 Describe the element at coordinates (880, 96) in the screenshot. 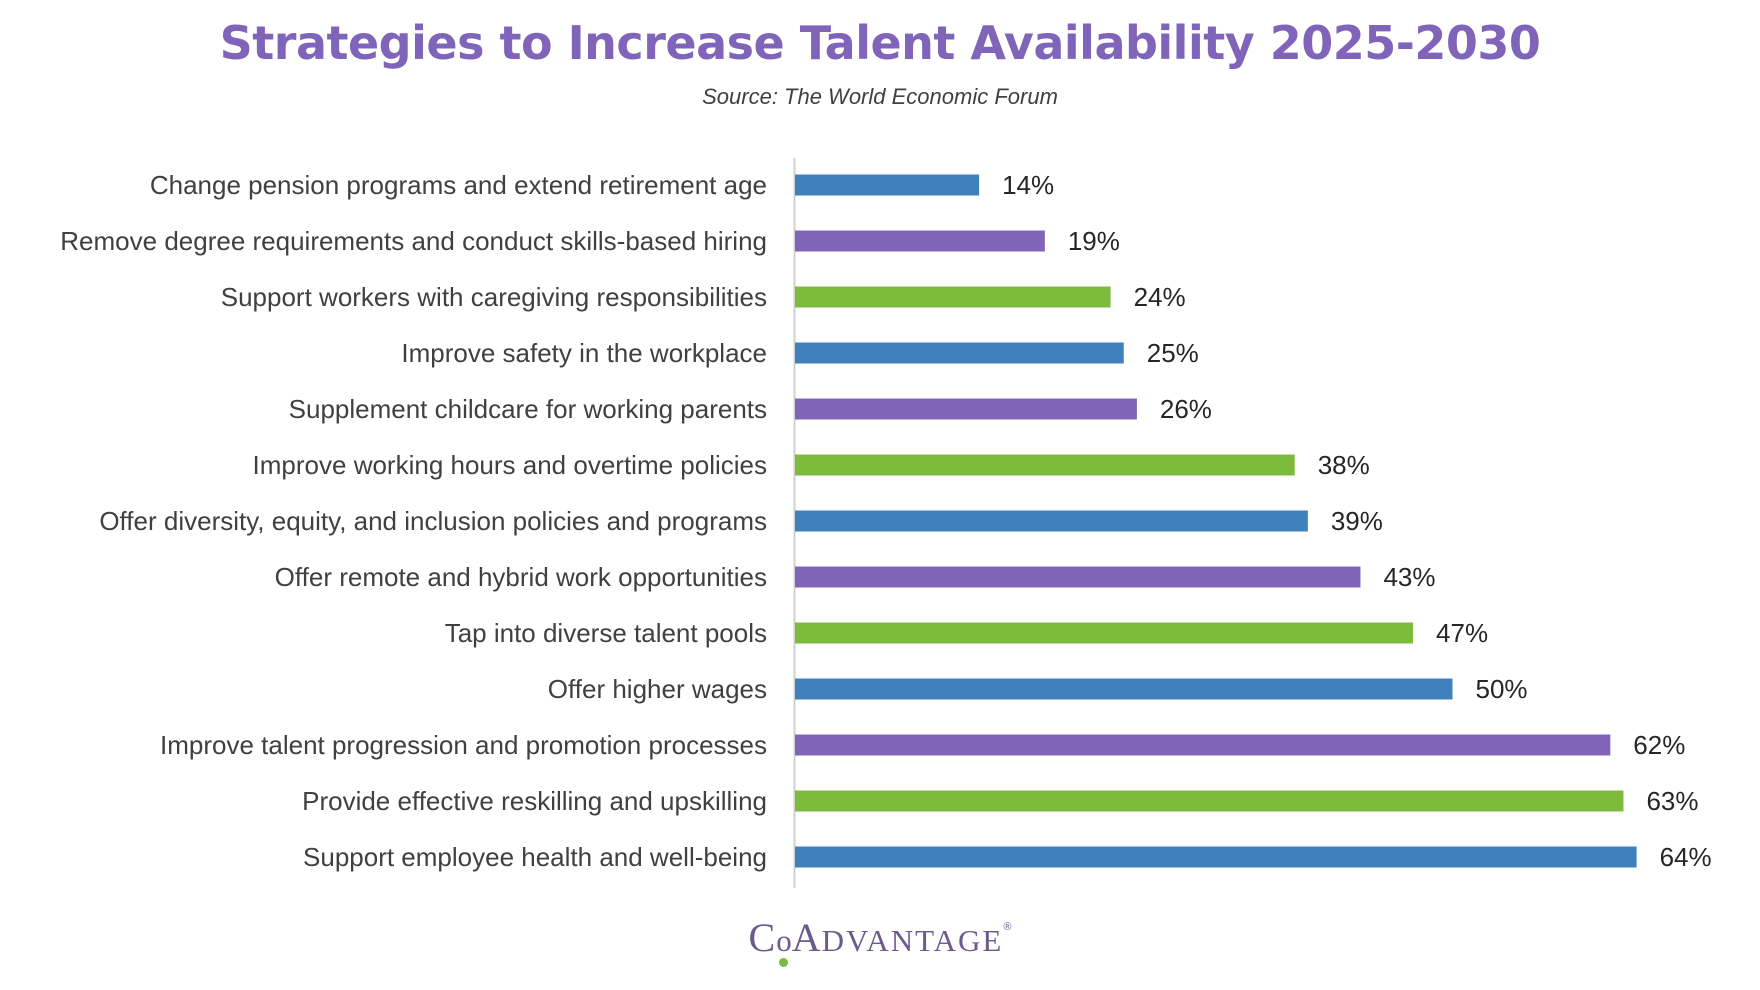

I see `chart-subtitle: Source: The World Economic Forum` at that location.